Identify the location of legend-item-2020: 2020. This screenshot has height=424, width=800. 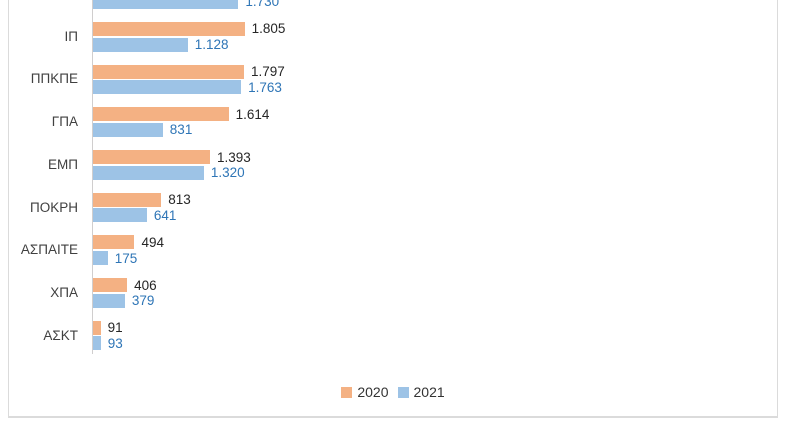
(365, 392).